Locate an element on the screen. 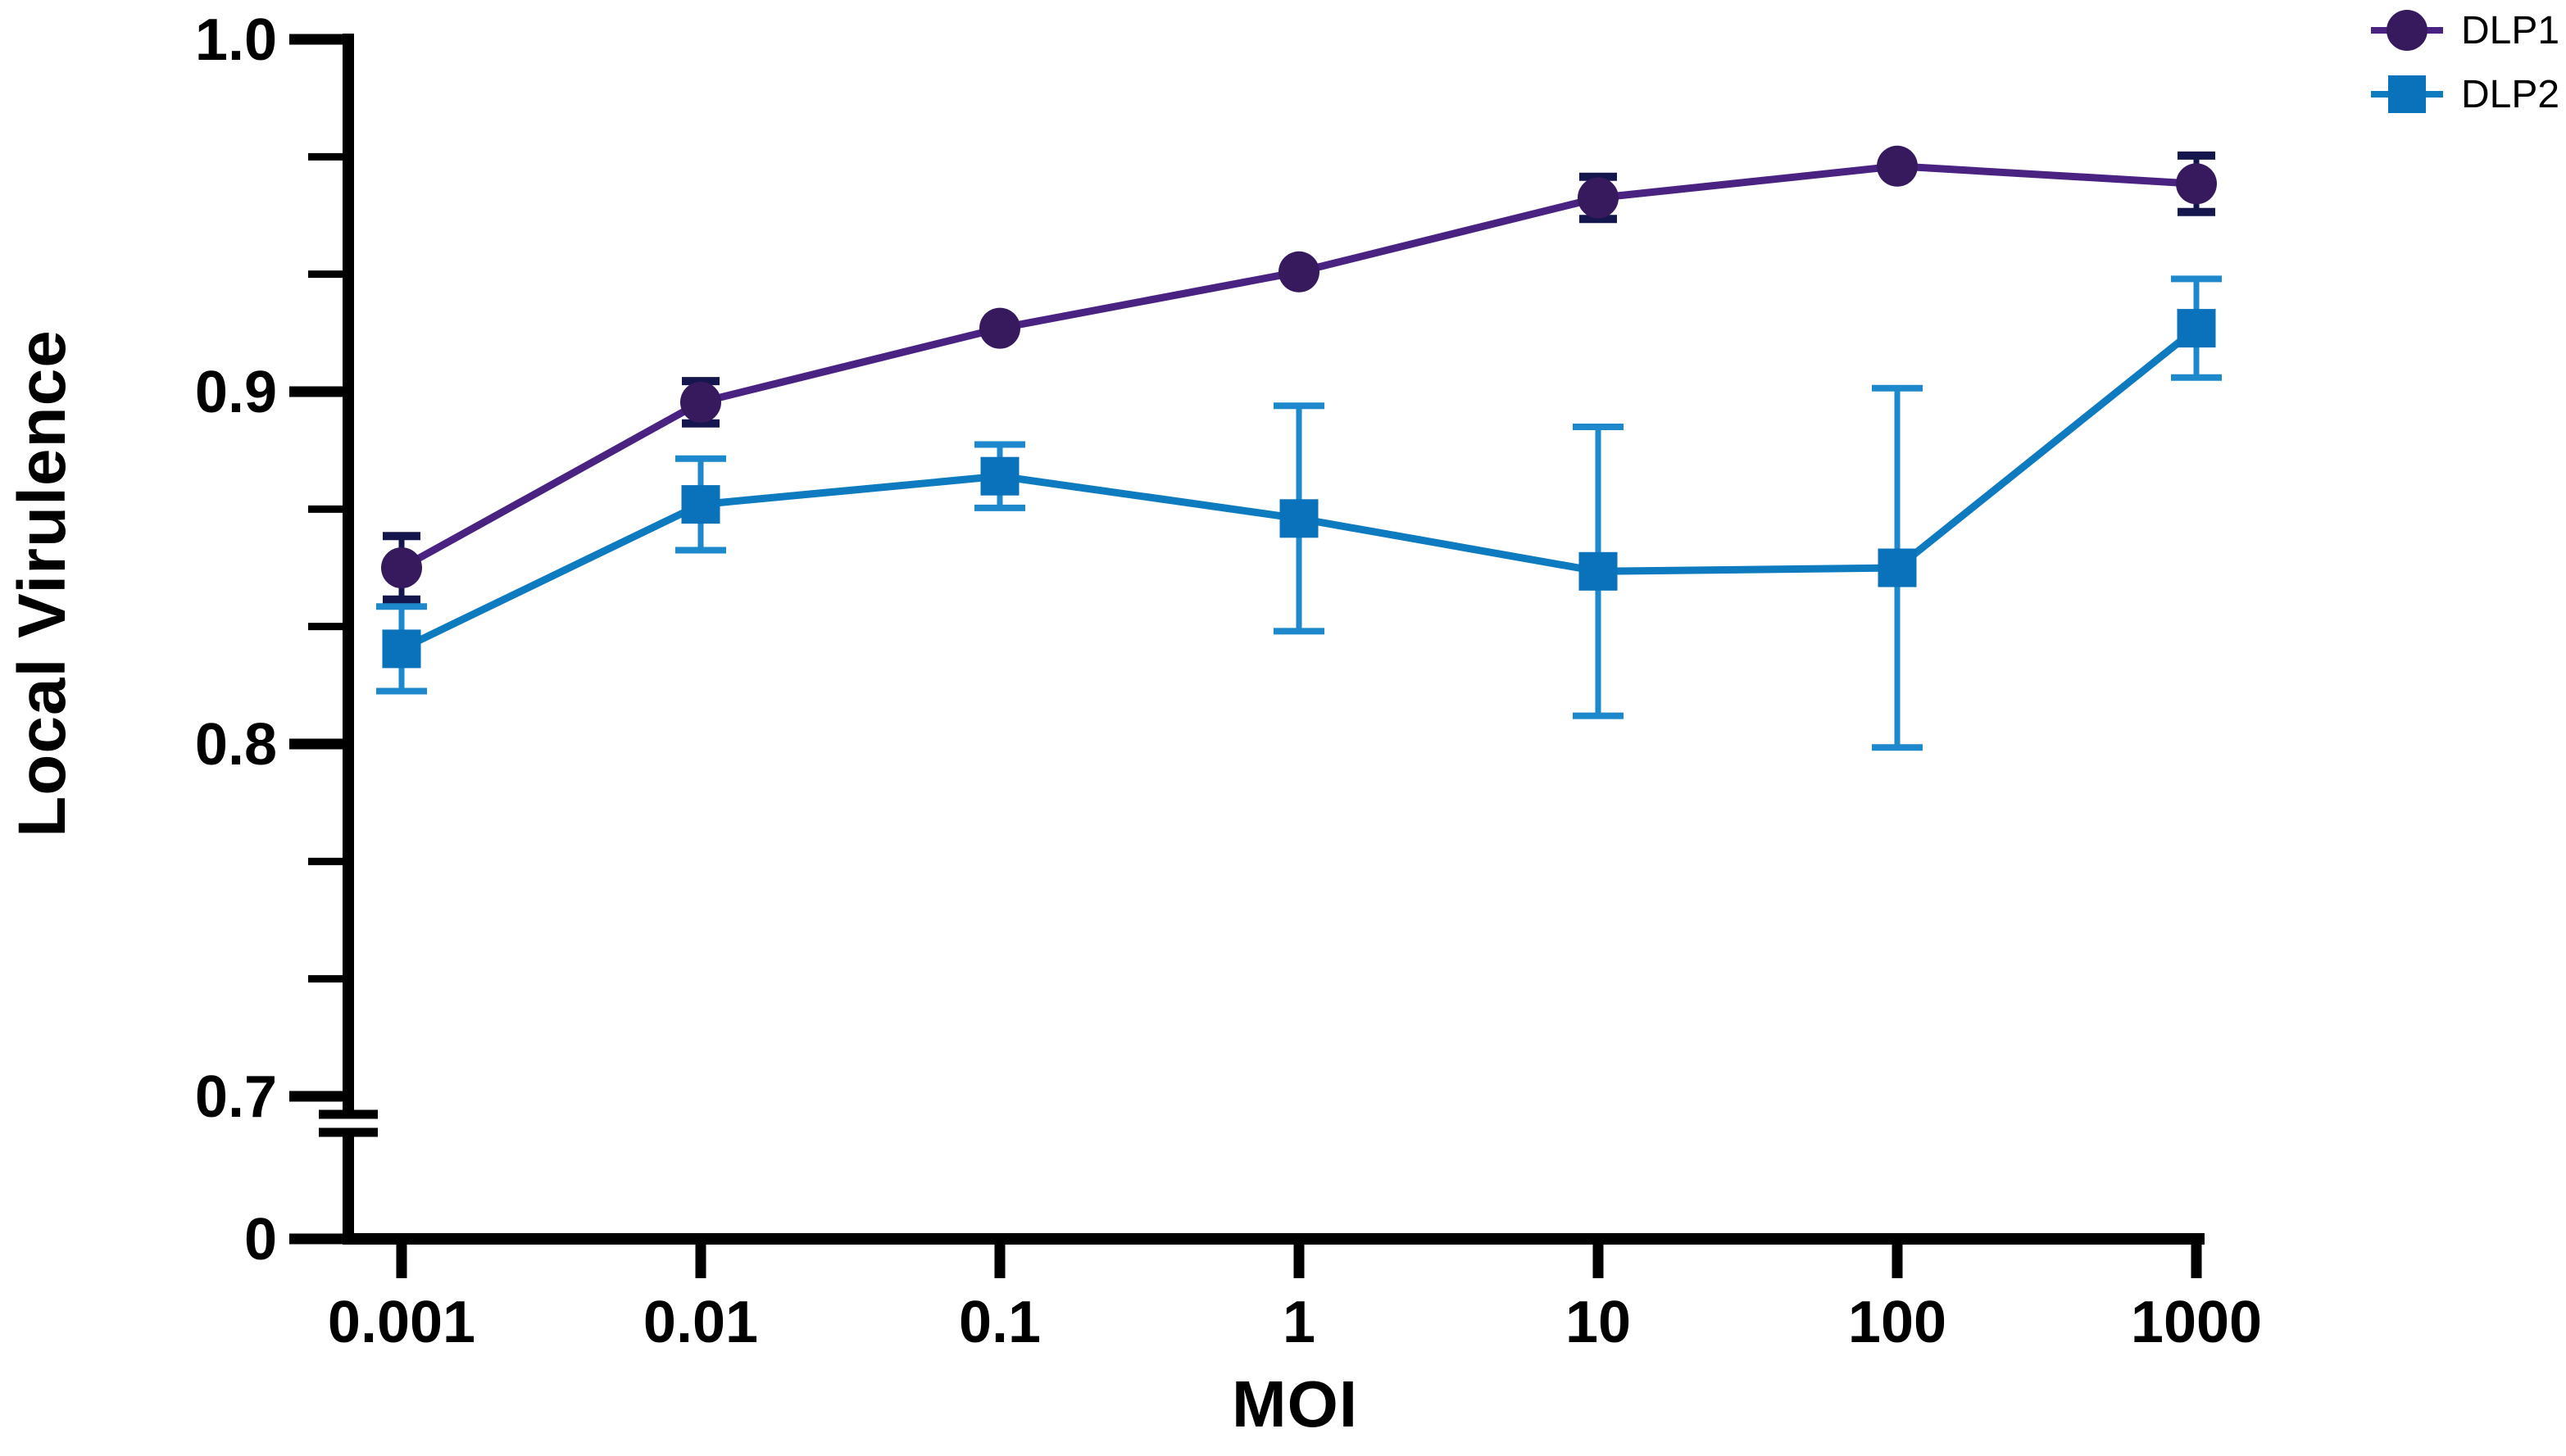 The height and width of the screenshot is (1456, 2566). dlp2-legend-label: DLP2 is located at coordinates (2510, 94).